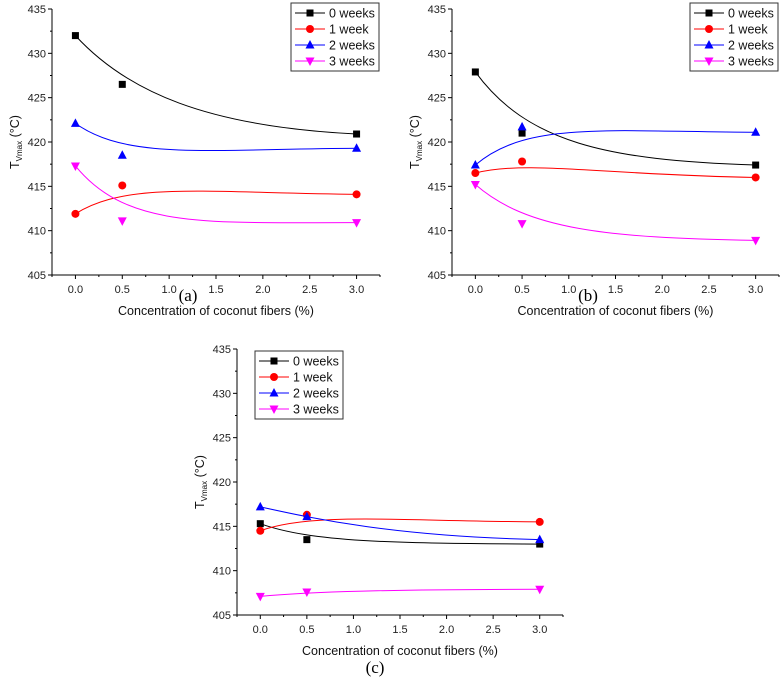 The width and height of the screenshot is (784, 686). I want to click on panel-label: (b), so click(588, 295).